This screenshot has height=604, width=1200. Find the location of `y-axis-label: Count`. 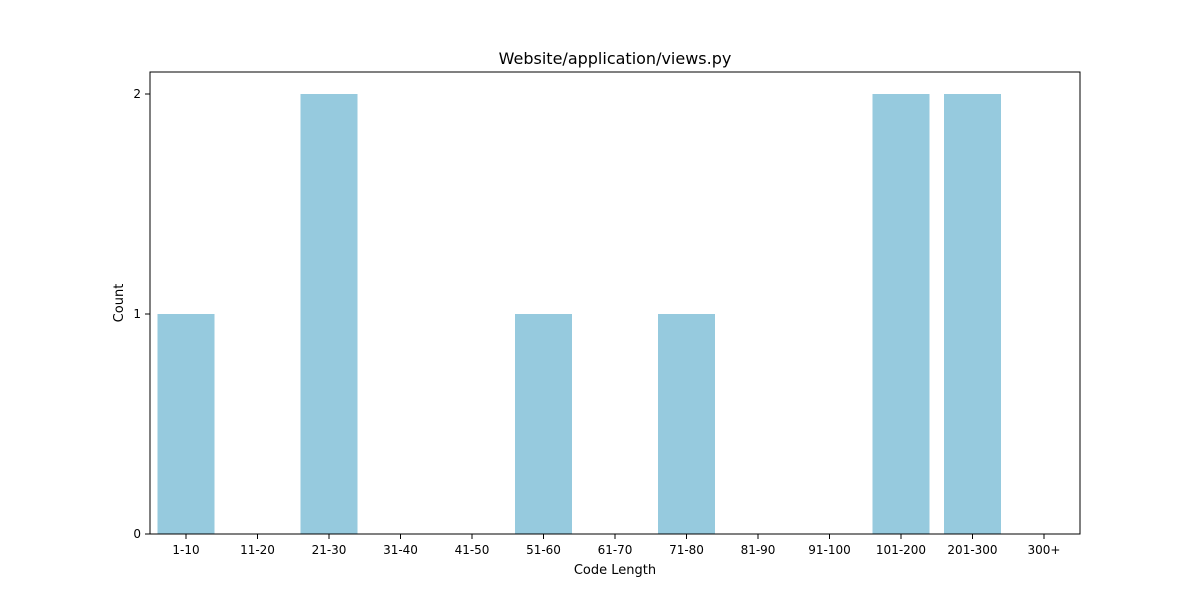

y-axis-label: Count is located at coordinates (119, 303).